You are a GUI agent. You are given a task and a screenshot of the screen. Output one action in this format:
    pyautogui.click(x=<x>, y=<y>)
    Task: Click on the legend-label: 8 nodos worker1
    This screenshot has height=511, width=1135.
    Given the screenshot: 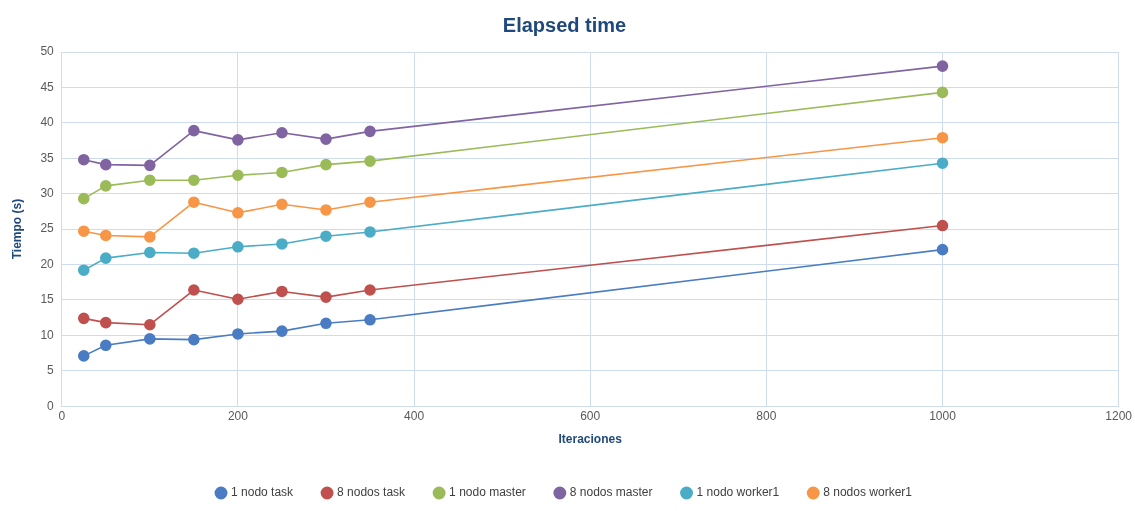 What is the action you would take?
    pyautogui.click(x=868, y=492)
    